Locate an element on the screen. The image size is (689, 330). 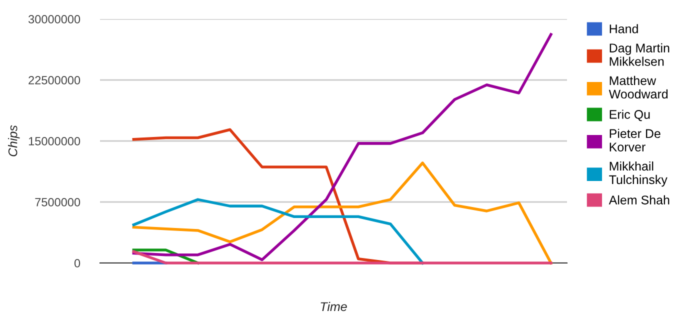
y-tick-label: 22500000 is located at coordinates (54, 80).